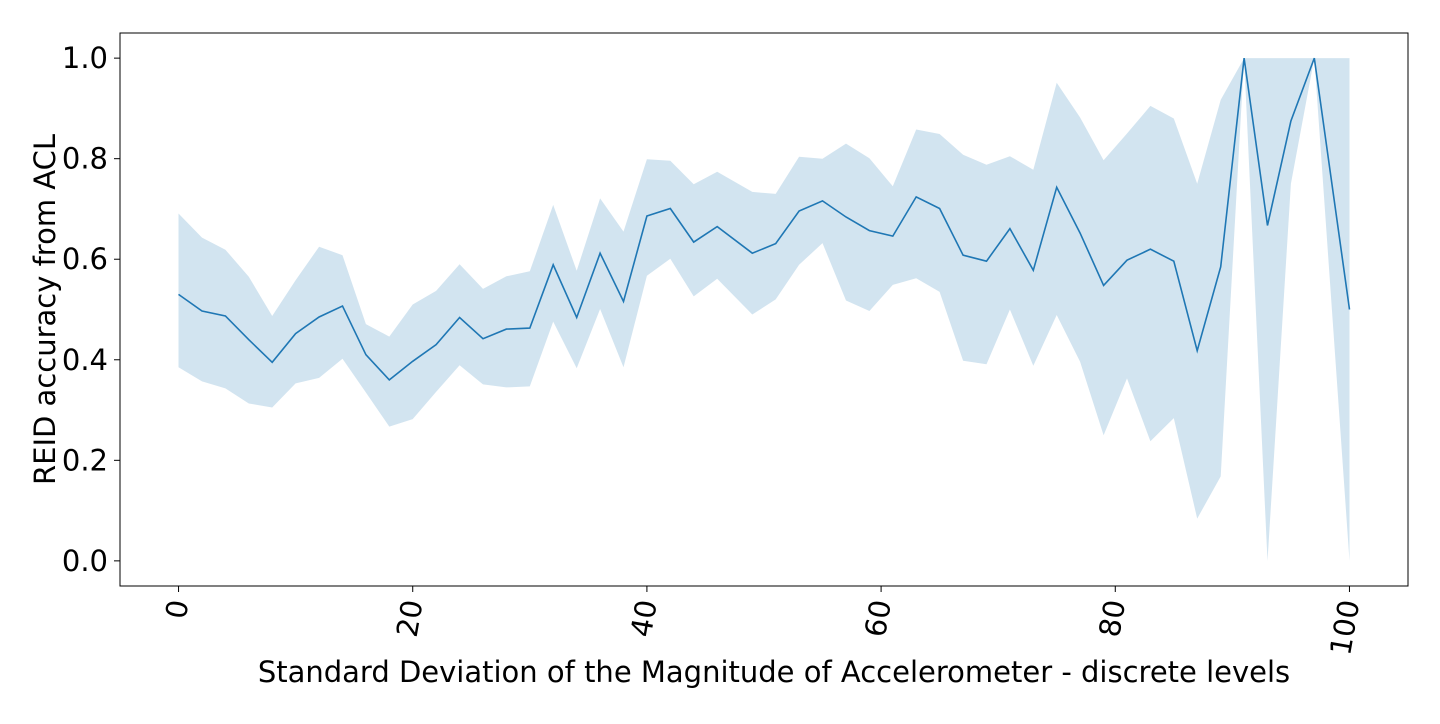 The width and height of the screenshot is (1440, 724). What do you see at coordinates (177, 609) in the screenshot?
I see `x-tick-label: 0` at bounding box center [177, 609].